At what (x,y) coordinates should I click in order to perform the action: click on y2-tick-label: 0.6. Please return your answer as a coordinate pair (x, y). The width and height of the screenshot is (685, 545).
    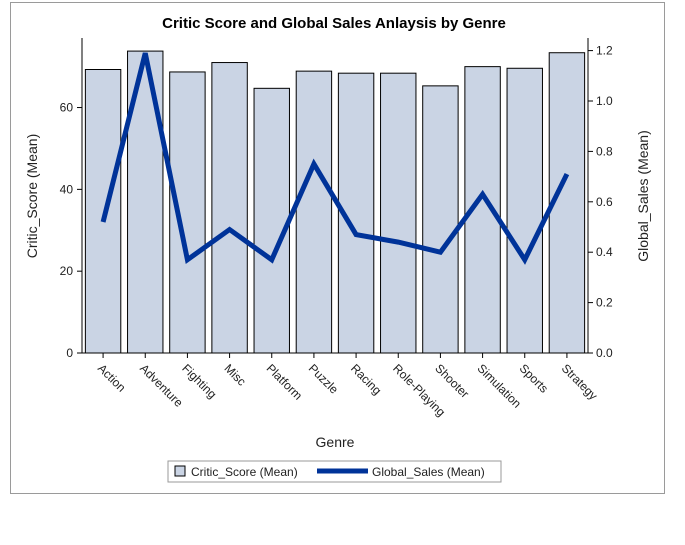
    Looking at the image, I should click on (604, 202).